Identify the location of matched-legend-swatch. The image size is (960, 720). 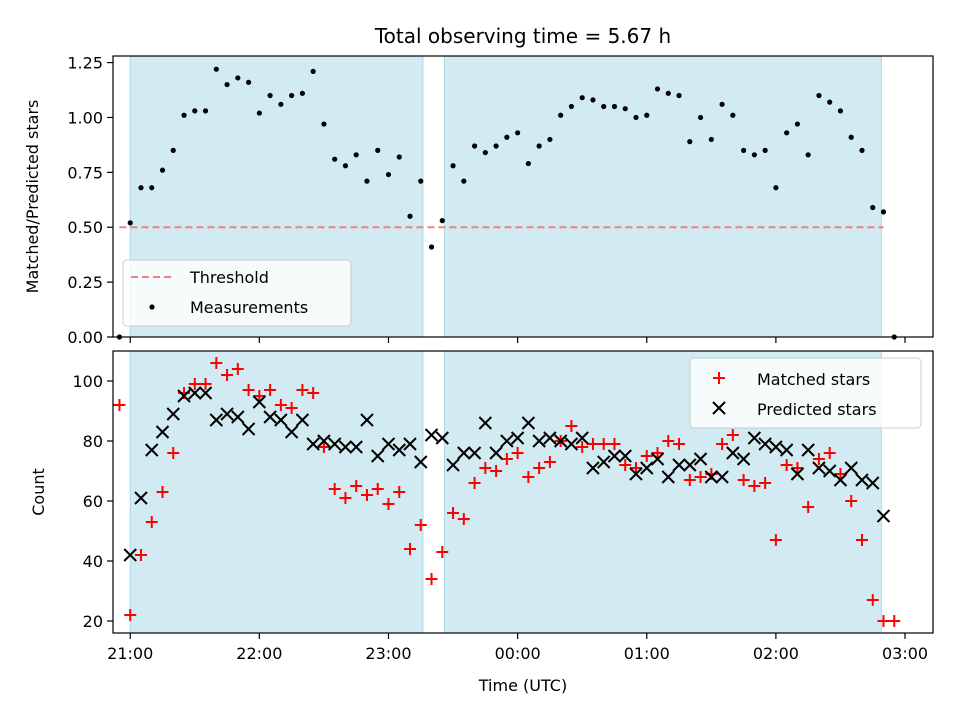
(719, 378).